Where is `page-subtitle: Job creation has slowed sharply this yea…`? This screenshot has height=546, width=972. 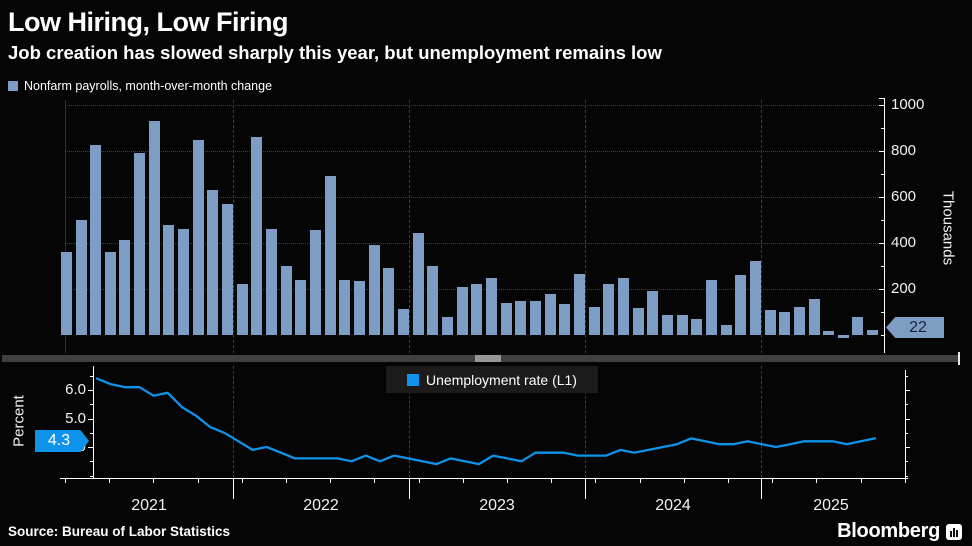 page-subtitle: Job creation has slowed sharply this yea… is located at coordinates (335, 52).